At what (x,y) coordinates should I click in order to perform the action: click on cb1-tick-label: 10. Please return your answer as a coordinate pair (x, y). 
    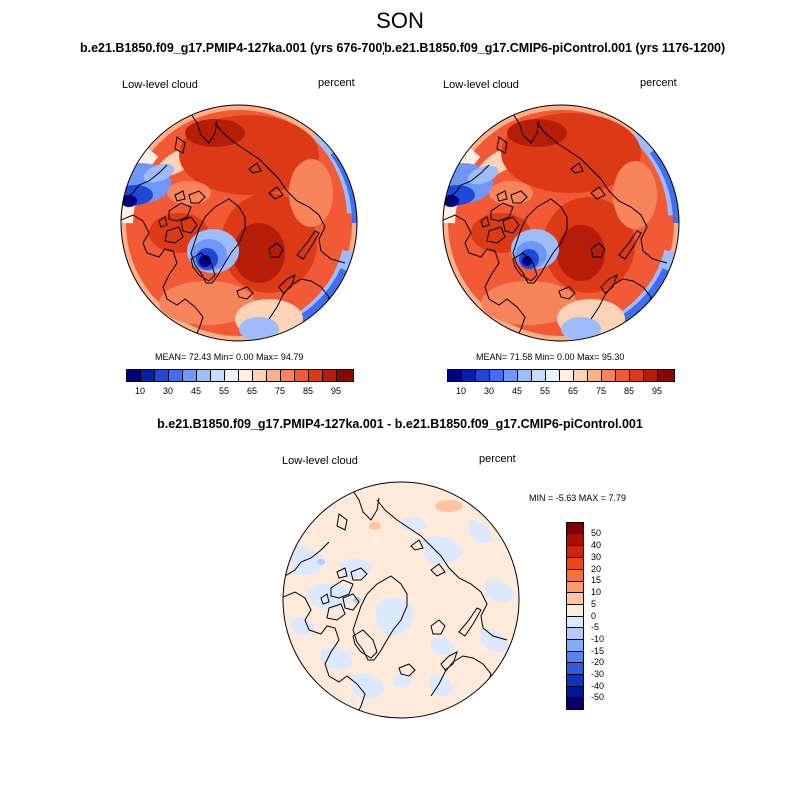
    Looking at the image, I should click on (139, 391).